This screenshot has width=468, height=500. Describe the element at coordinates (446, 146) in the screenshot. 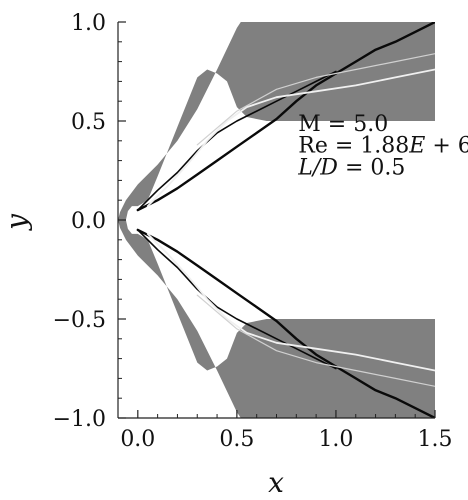

I see `reynolds-suffix: + 6` at that location.